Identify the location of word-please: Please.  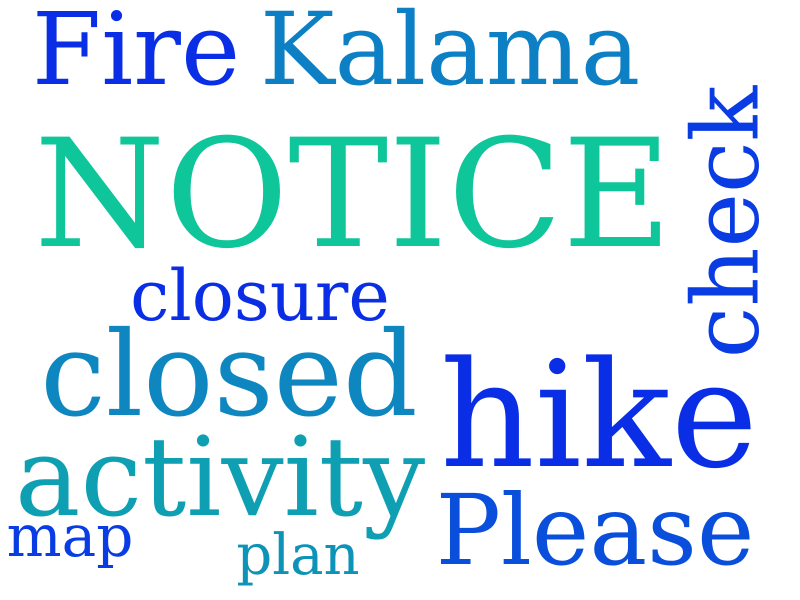
(595, 530).